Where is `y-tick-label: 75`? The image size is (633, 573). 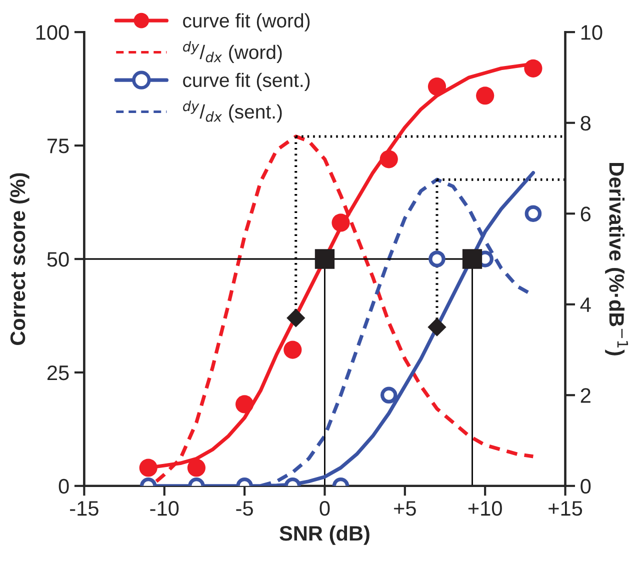
y-tick-label: 75 is located at coordinates (58, 146).